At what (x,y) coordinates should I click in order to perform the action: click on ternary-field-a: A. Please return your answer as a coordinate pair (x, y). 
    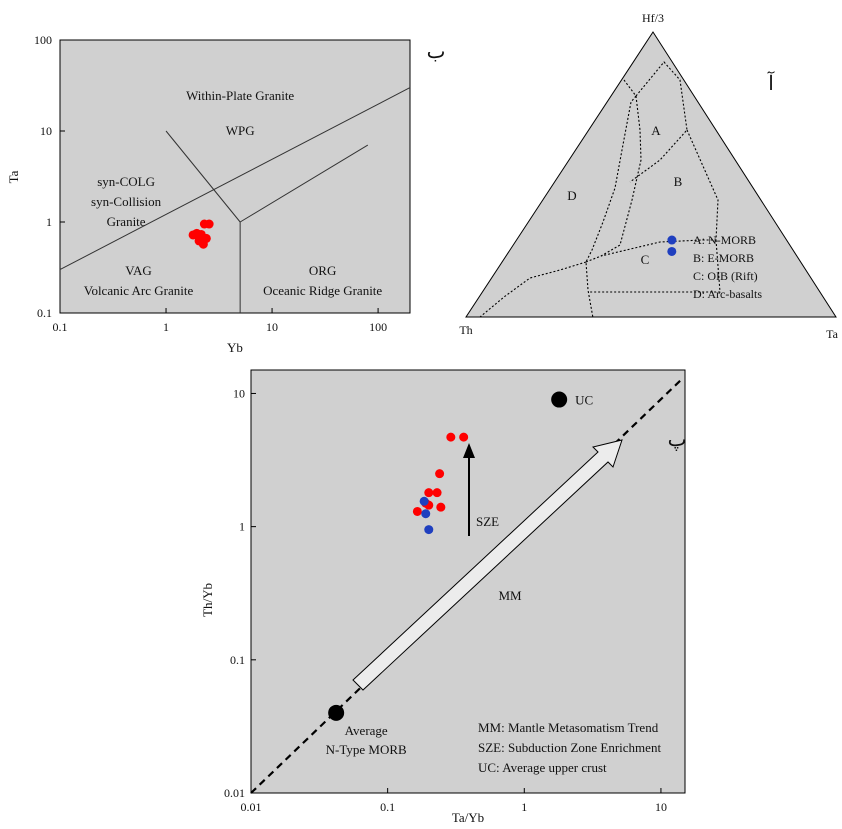
    Looking at the image, I should click on (656, 130).